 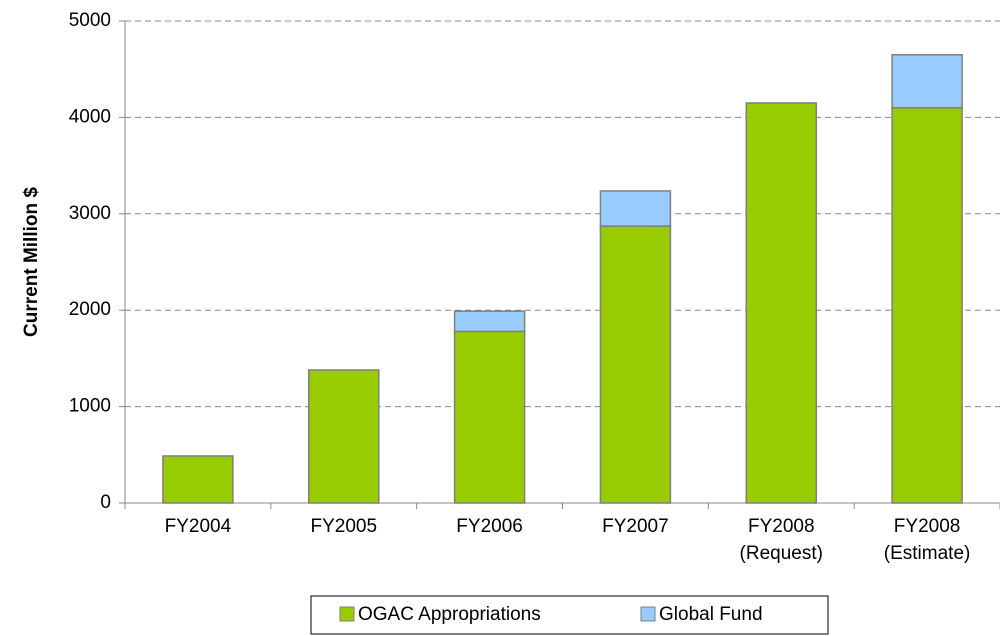 I want to click on legend-label: OGAC Appropriations, so click(x=449, y=614).